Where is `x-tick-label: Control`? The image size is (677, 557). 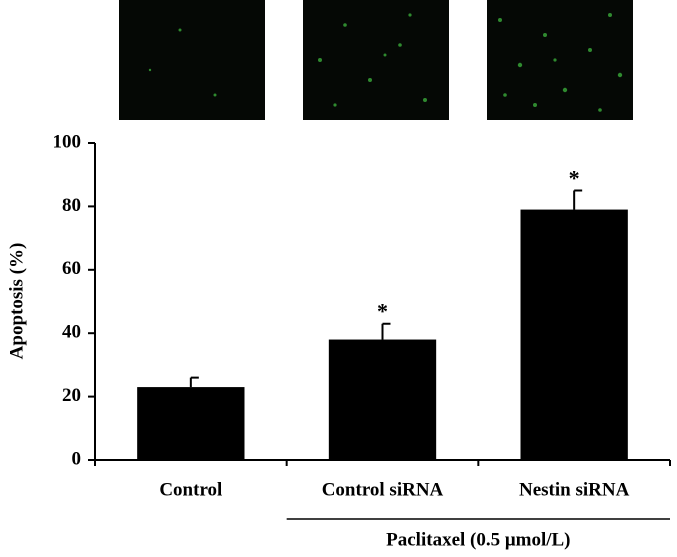
x-tick-label: Control is located at coordinates (190, 489).